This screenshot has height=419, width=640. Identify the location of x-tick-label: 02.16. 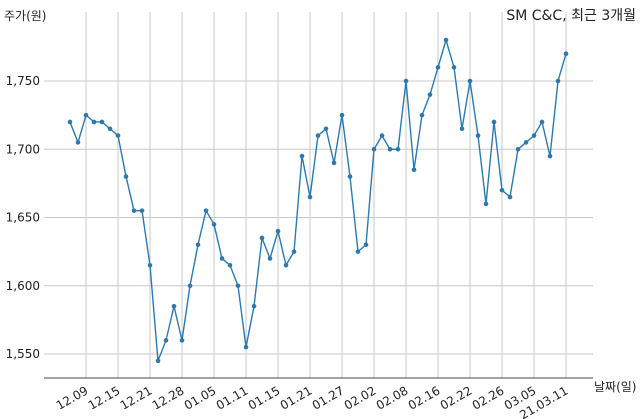
(424, 397).